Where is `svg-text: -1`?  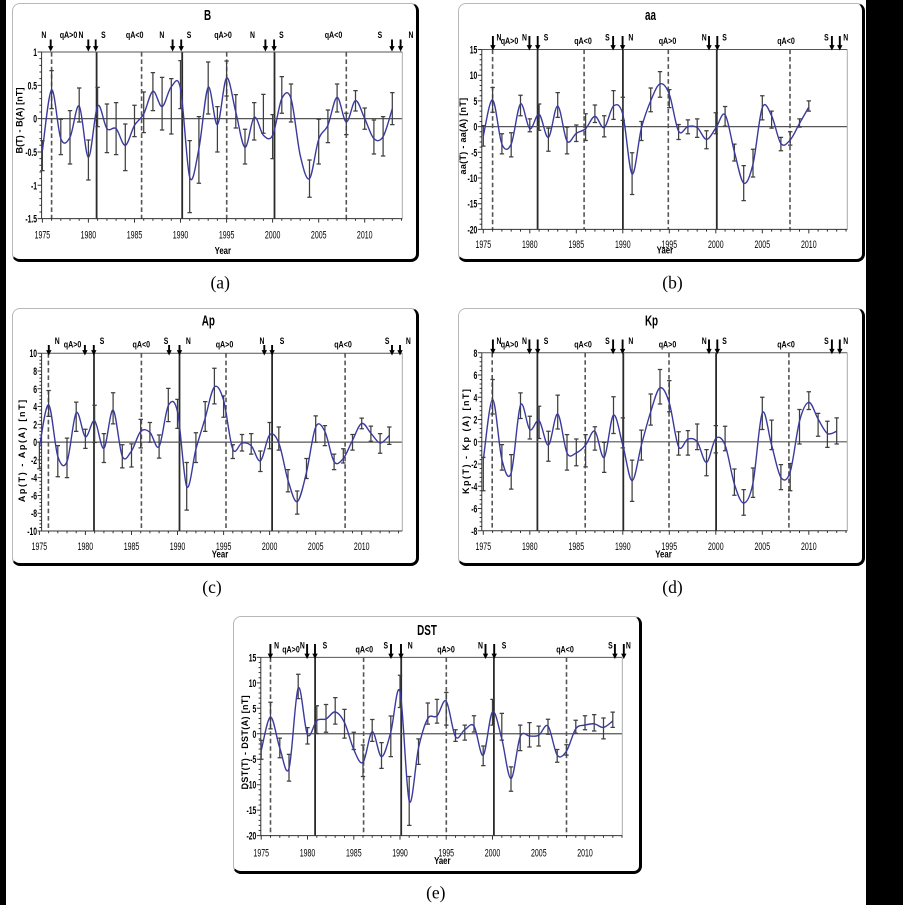 svg-text: -1 is located at coordinates (34, 186).